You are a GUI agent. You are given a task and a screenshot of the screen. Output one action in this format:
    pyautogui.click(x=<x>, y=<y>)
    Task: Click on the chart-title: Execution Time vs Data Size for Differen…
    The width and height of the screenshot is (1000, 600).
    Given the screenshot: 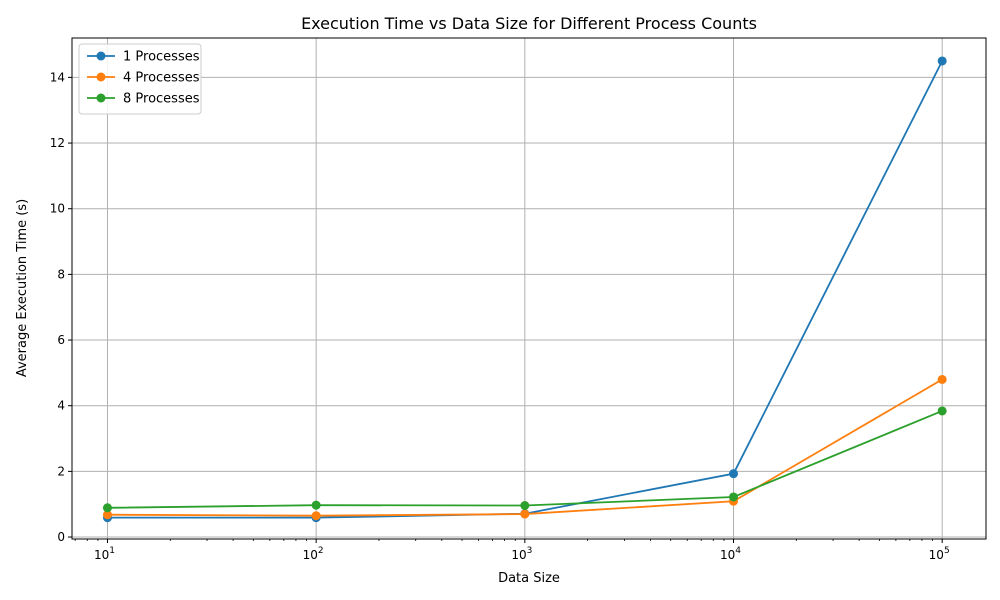 What is the action you would take?
    pyautogui.click(x=529, y=23)
    